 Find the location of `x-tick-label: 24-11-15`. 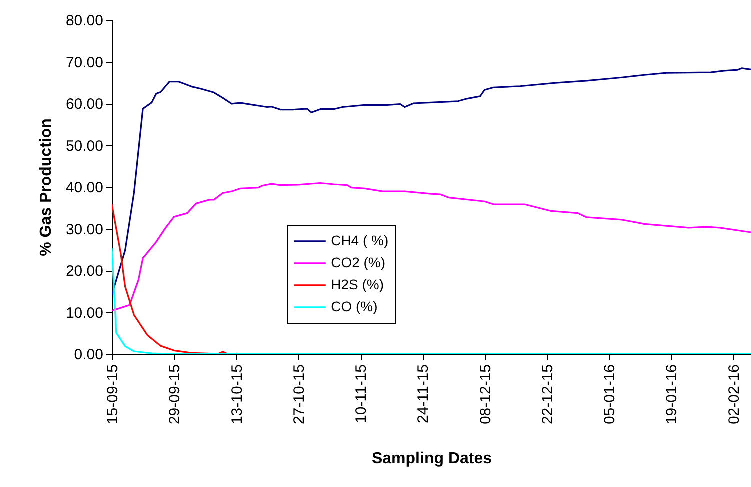

x-tick-label: 24-11-15 is located at coordinates (423, 394).